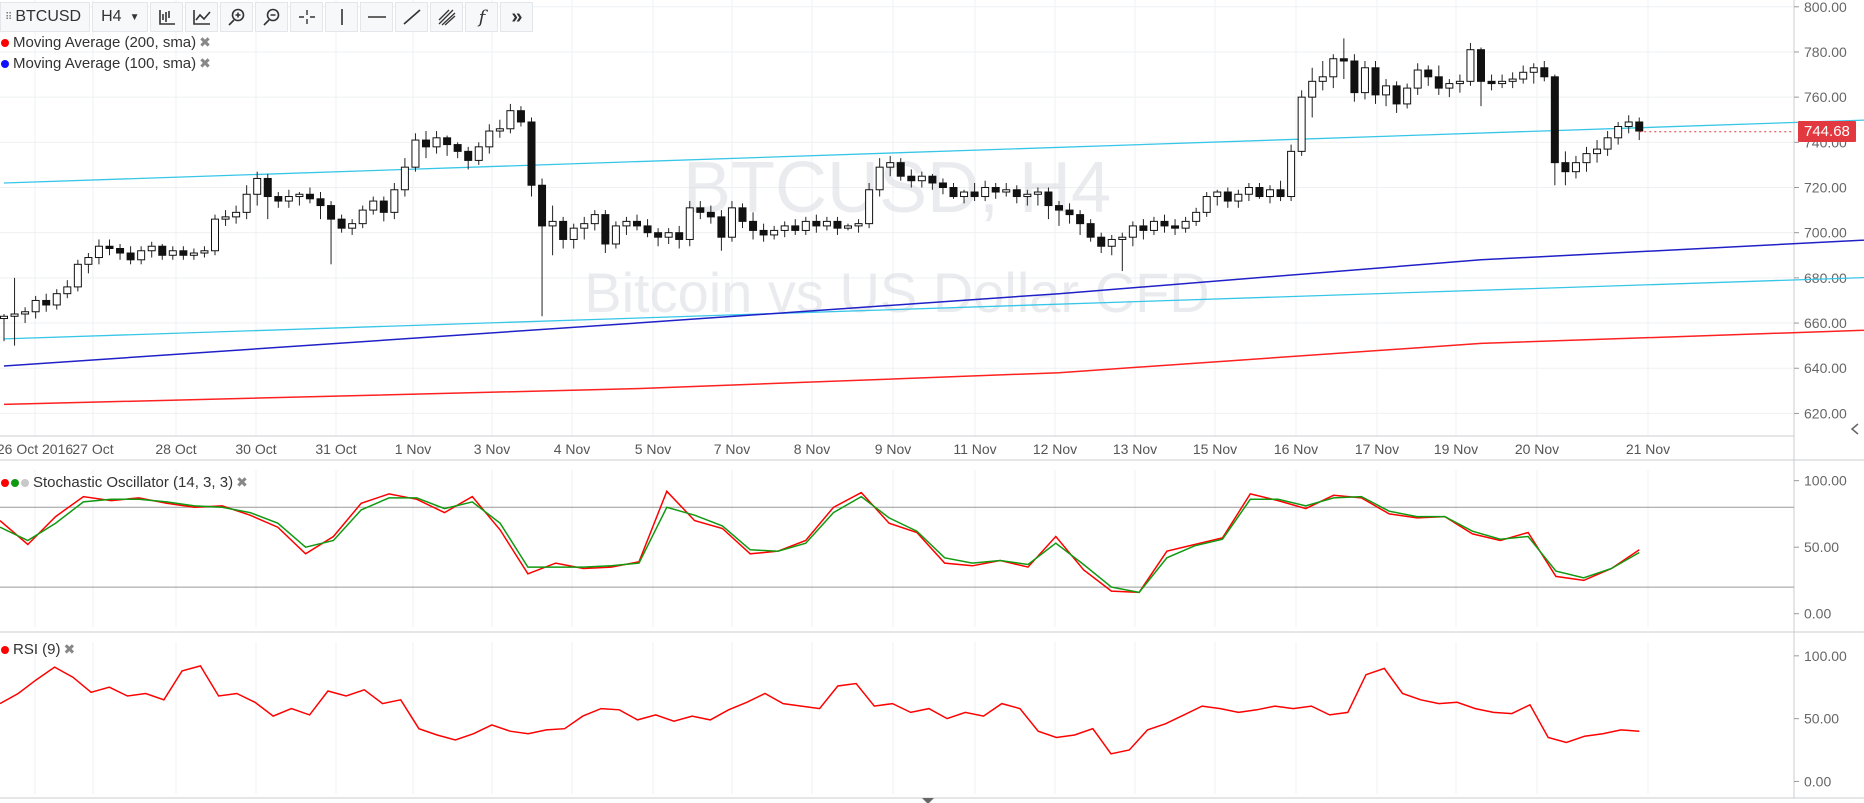 The height and width of the screenshot is (803, 1864). What do you see at coordinates (272, 17) in the screenshot?
I see `zoom-out-icon` at bounding box center [272, 17].